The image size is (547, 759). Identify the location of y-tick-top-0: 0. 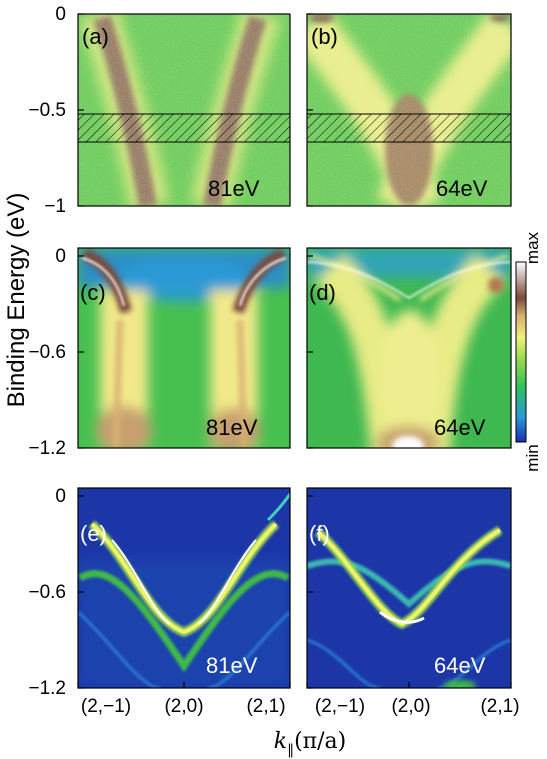
(60, 14).